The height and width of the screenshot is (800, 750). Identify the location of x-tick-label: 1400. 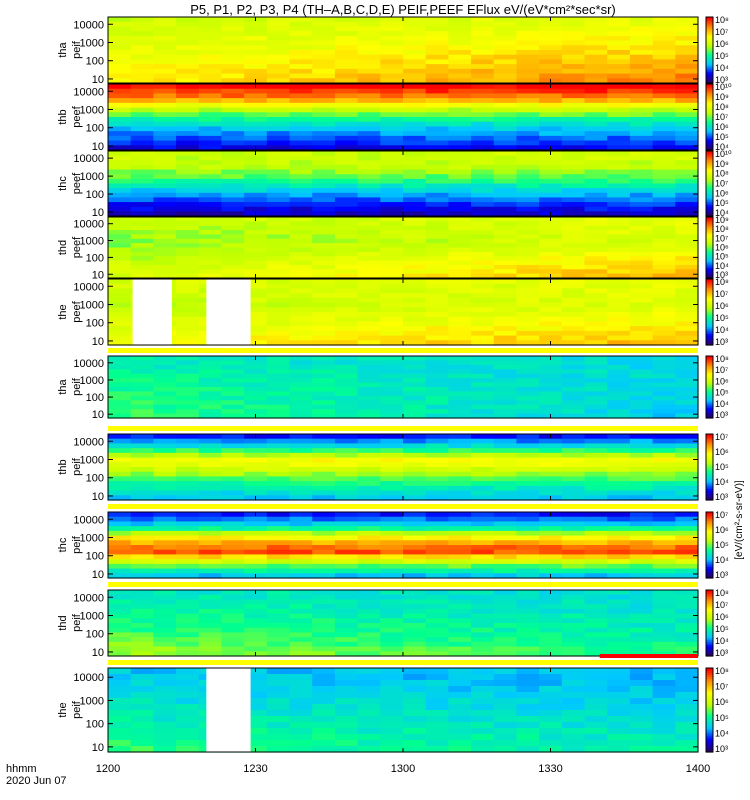
(698, 769).